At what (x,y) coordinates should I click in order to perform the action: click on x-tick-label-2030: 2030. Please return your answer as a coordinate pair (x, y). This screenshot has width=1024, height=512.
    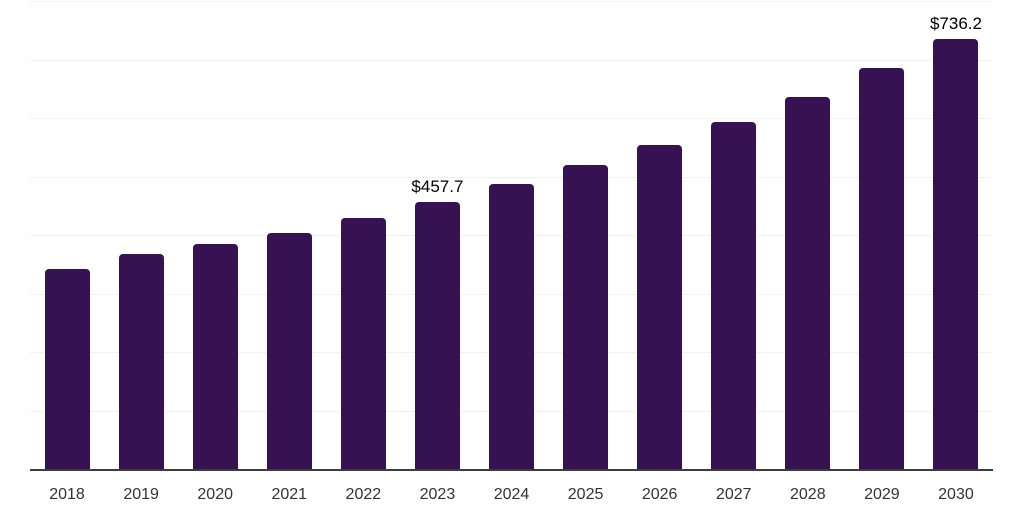
    Looking at the image, I should click on (956, 494).